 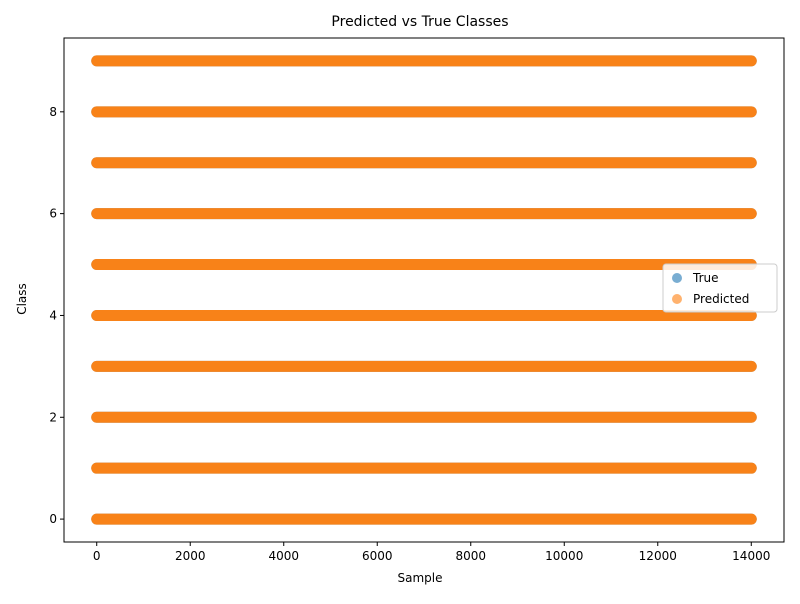 What do you see at coordinates (419, 22) in the screenshot?
I see `chart-title: Predicted vs True Classes` at bounding box center [419, 22].